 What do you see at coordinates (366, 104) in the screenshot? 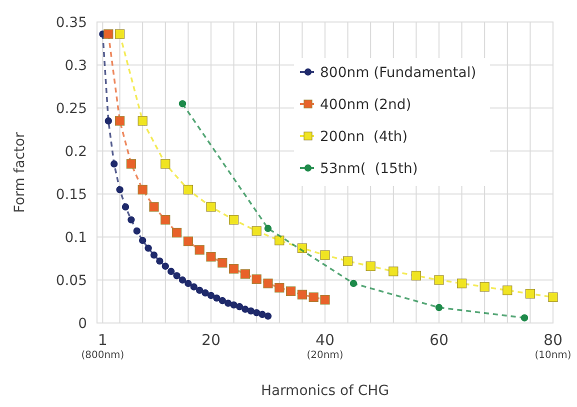
I see `legend-label: 400nm (2nd)` at bounding box center [366, 104].